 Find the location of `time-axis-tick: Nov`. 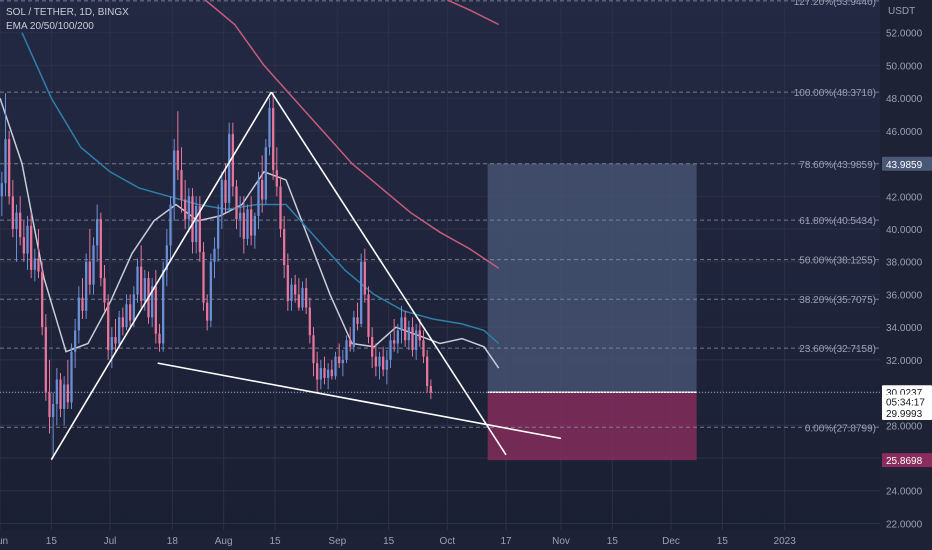

time-axis-tick: Nov is located at coordinates (561, 541).